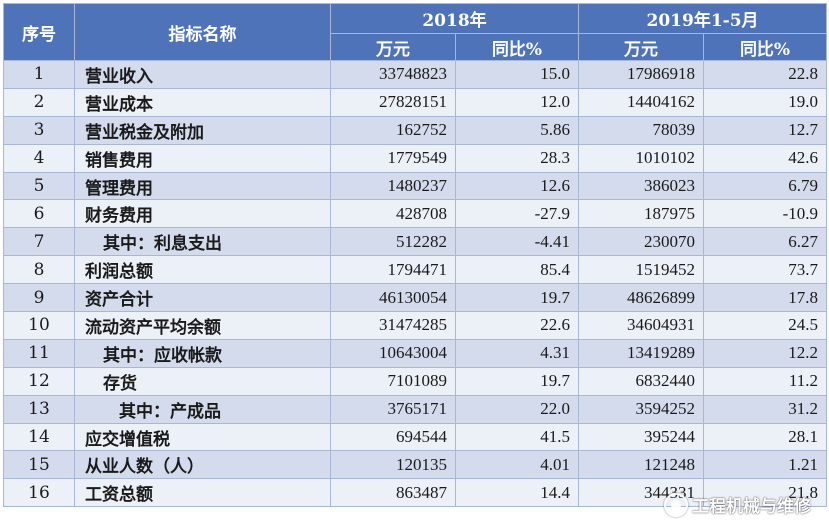 The width and height of the screenshot is (829, 523). I want to click on row-index: 16, so click(39, 493).